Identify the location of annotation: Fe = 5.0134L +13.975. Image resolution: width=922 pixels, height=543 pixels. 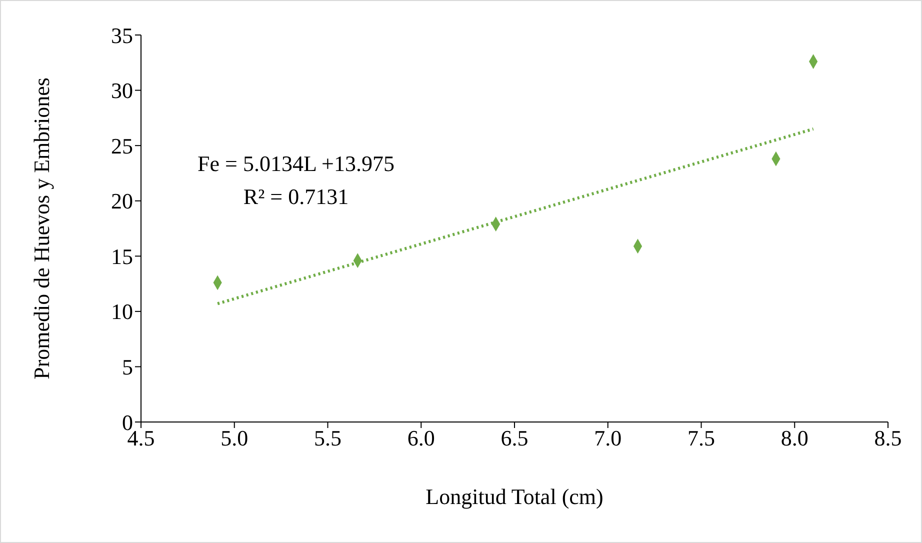
(296, 164).